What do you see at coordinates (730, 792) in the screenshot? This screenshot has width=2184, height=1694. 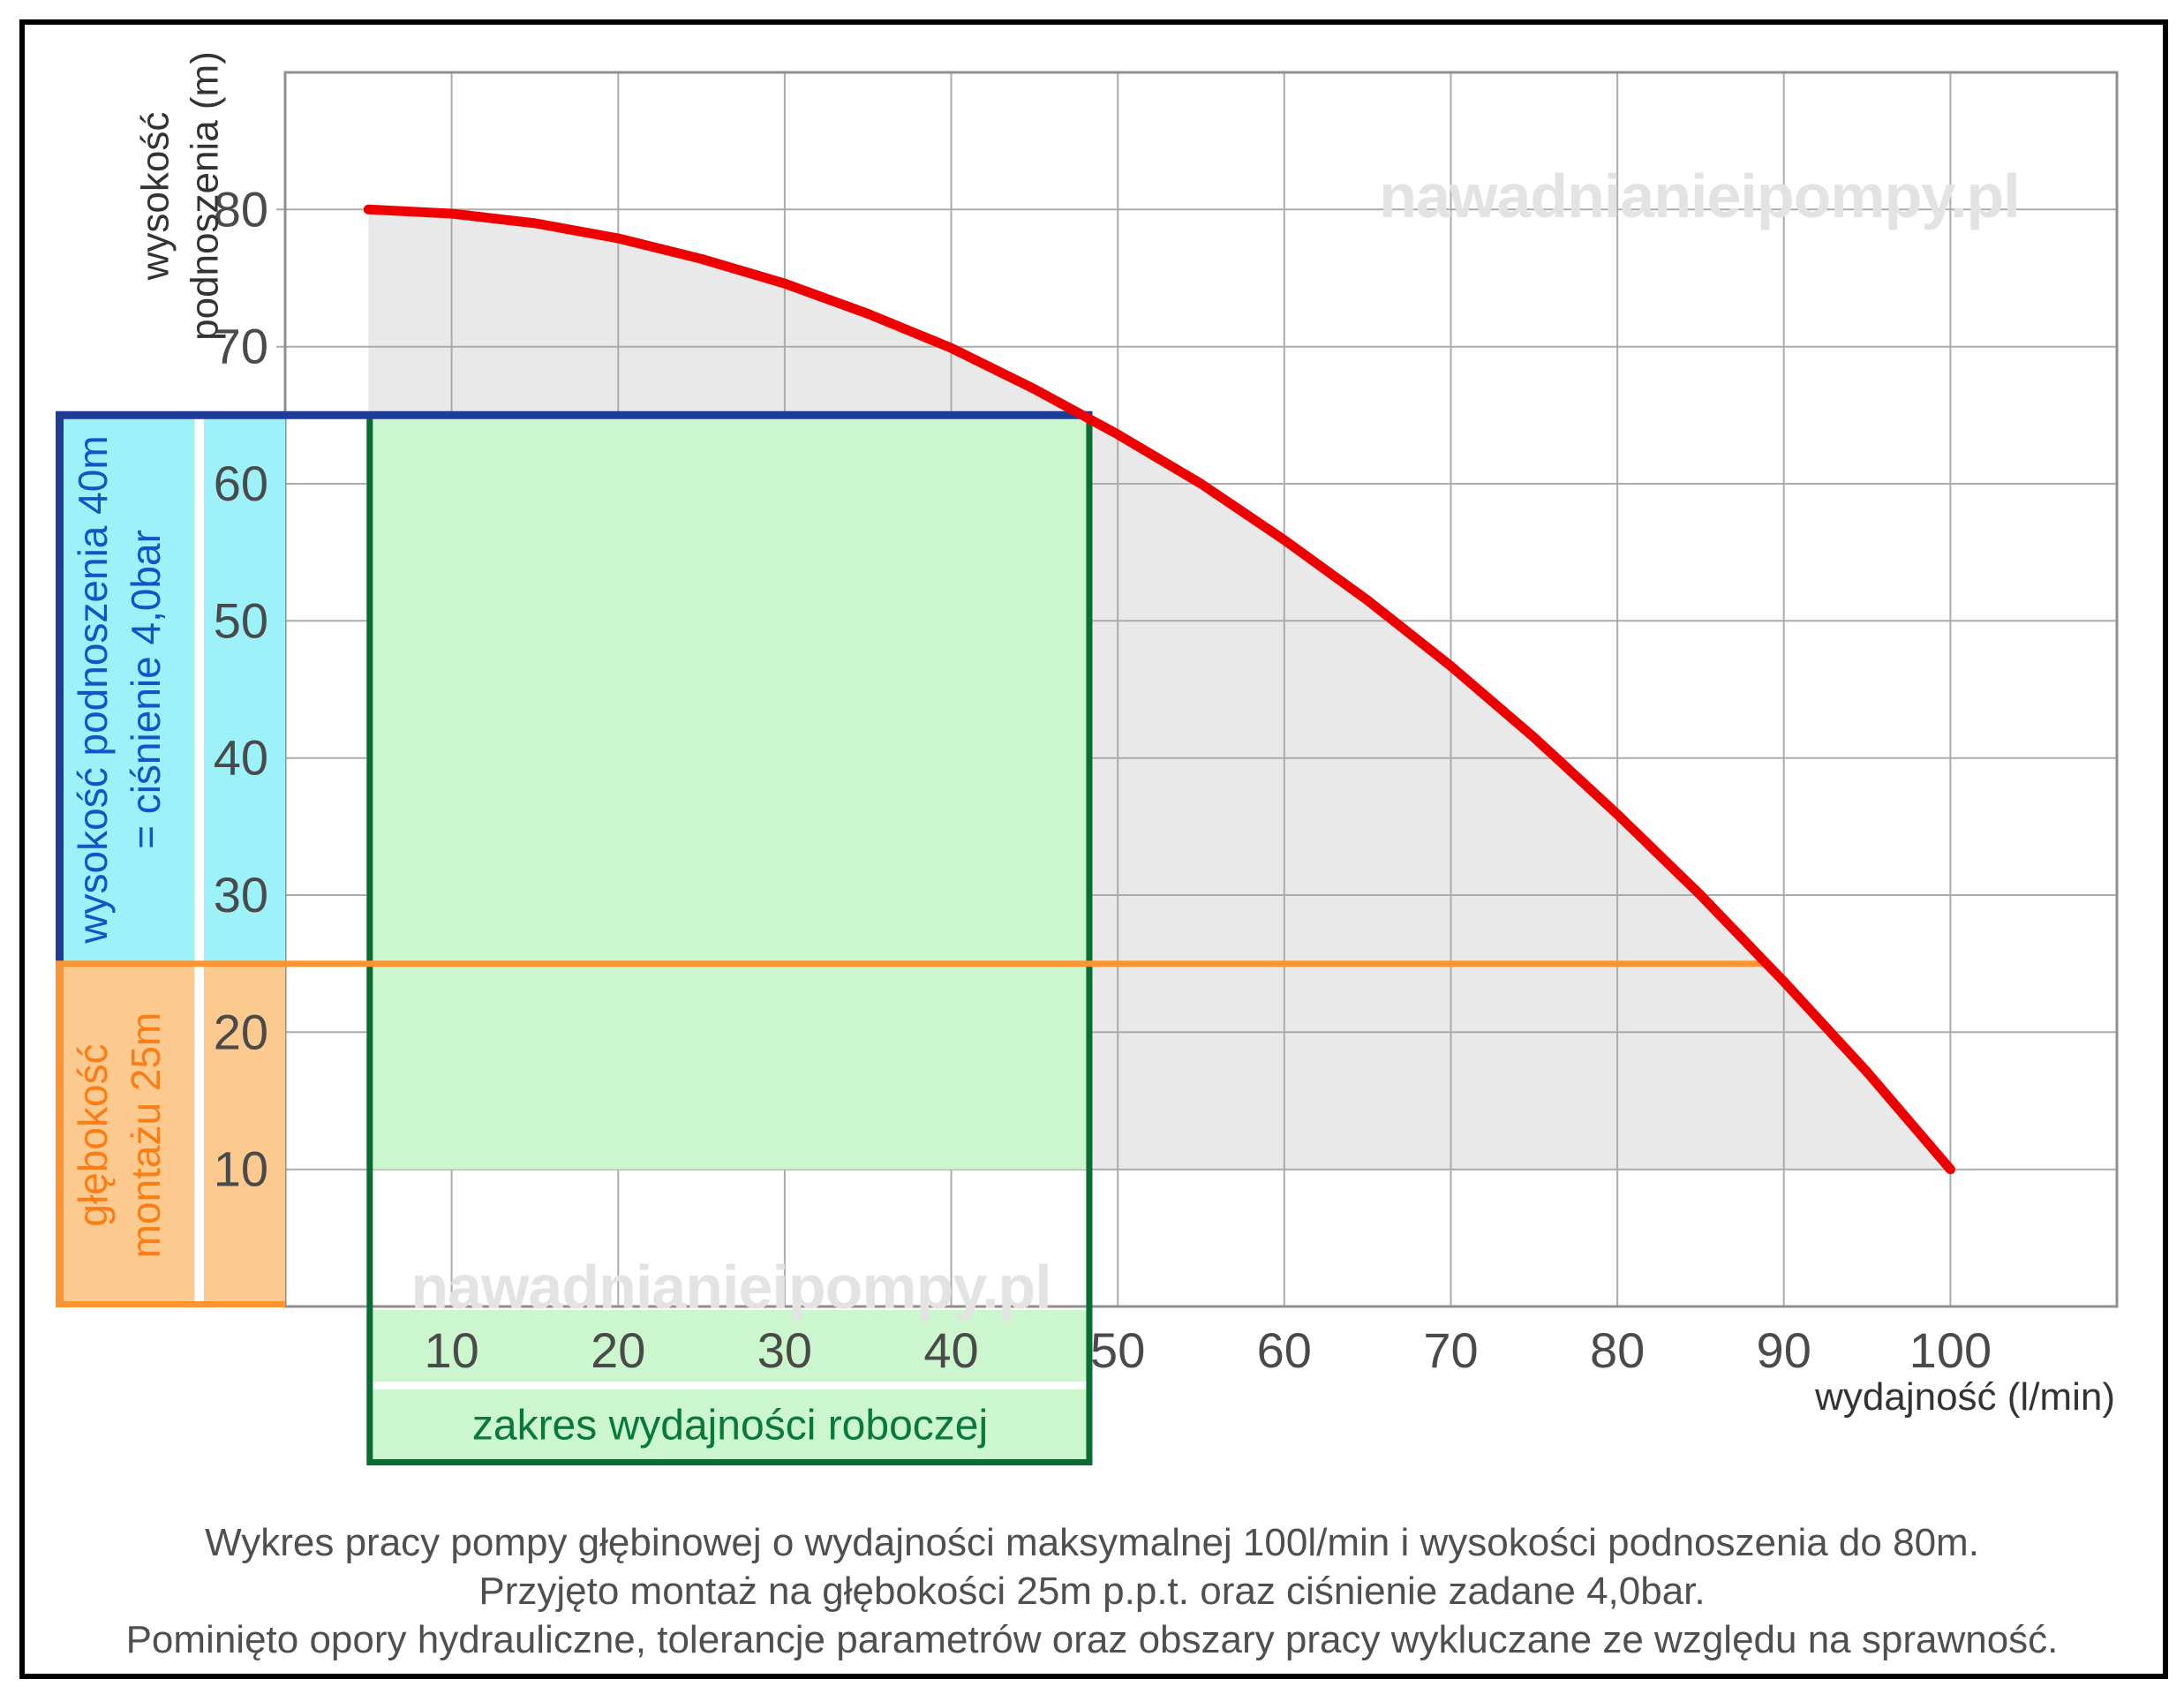 I see `working-range-fill` at bounding box center [730, 792].